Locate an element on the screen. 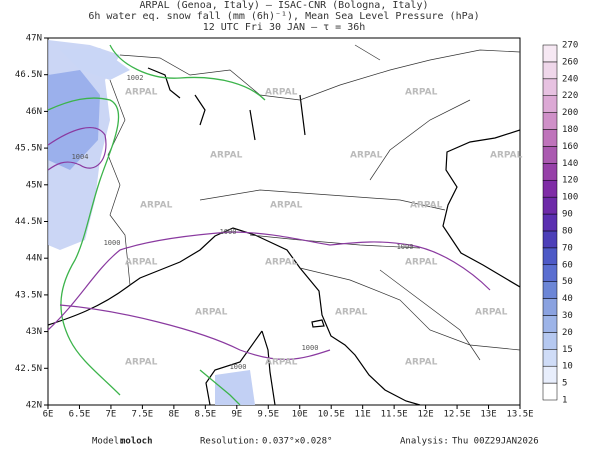 The height and width of the screenshot is (450, 600). lat-label: 42N is located at coordinates (34, 406).